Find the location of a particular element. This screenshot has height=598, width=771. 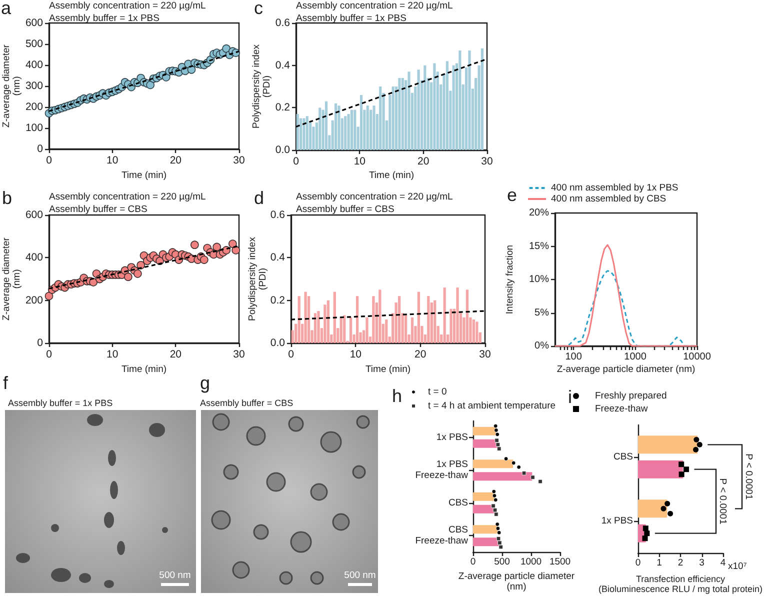

x-tick-label: 10000 is located at coordinates (697, 357).